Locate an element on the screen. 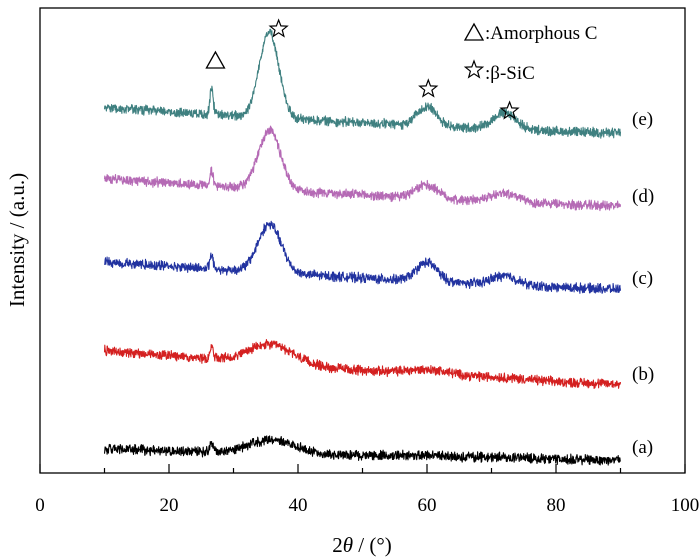 The height and width of the screenshot is (560, 700). x-axis-ticks: 0 20 40 60 80 100 is located at coordinates (367, 490).